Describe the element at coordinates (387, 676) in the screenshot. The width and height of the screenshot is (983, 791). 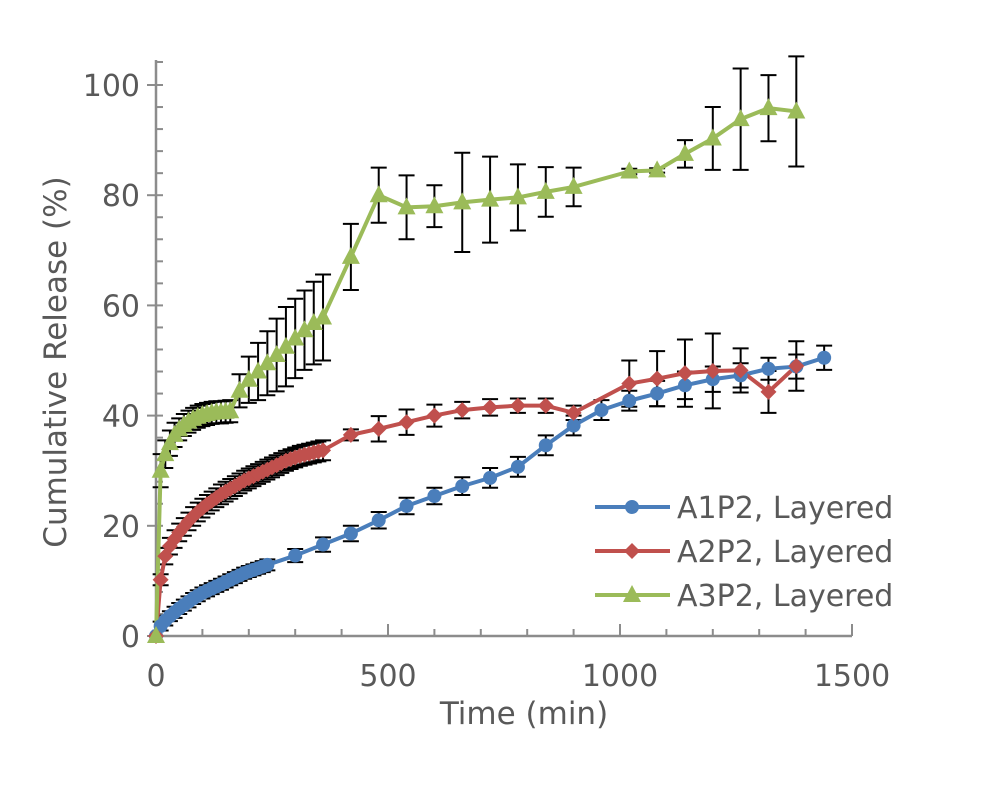
I see `x-tick-label: 500` at that location.